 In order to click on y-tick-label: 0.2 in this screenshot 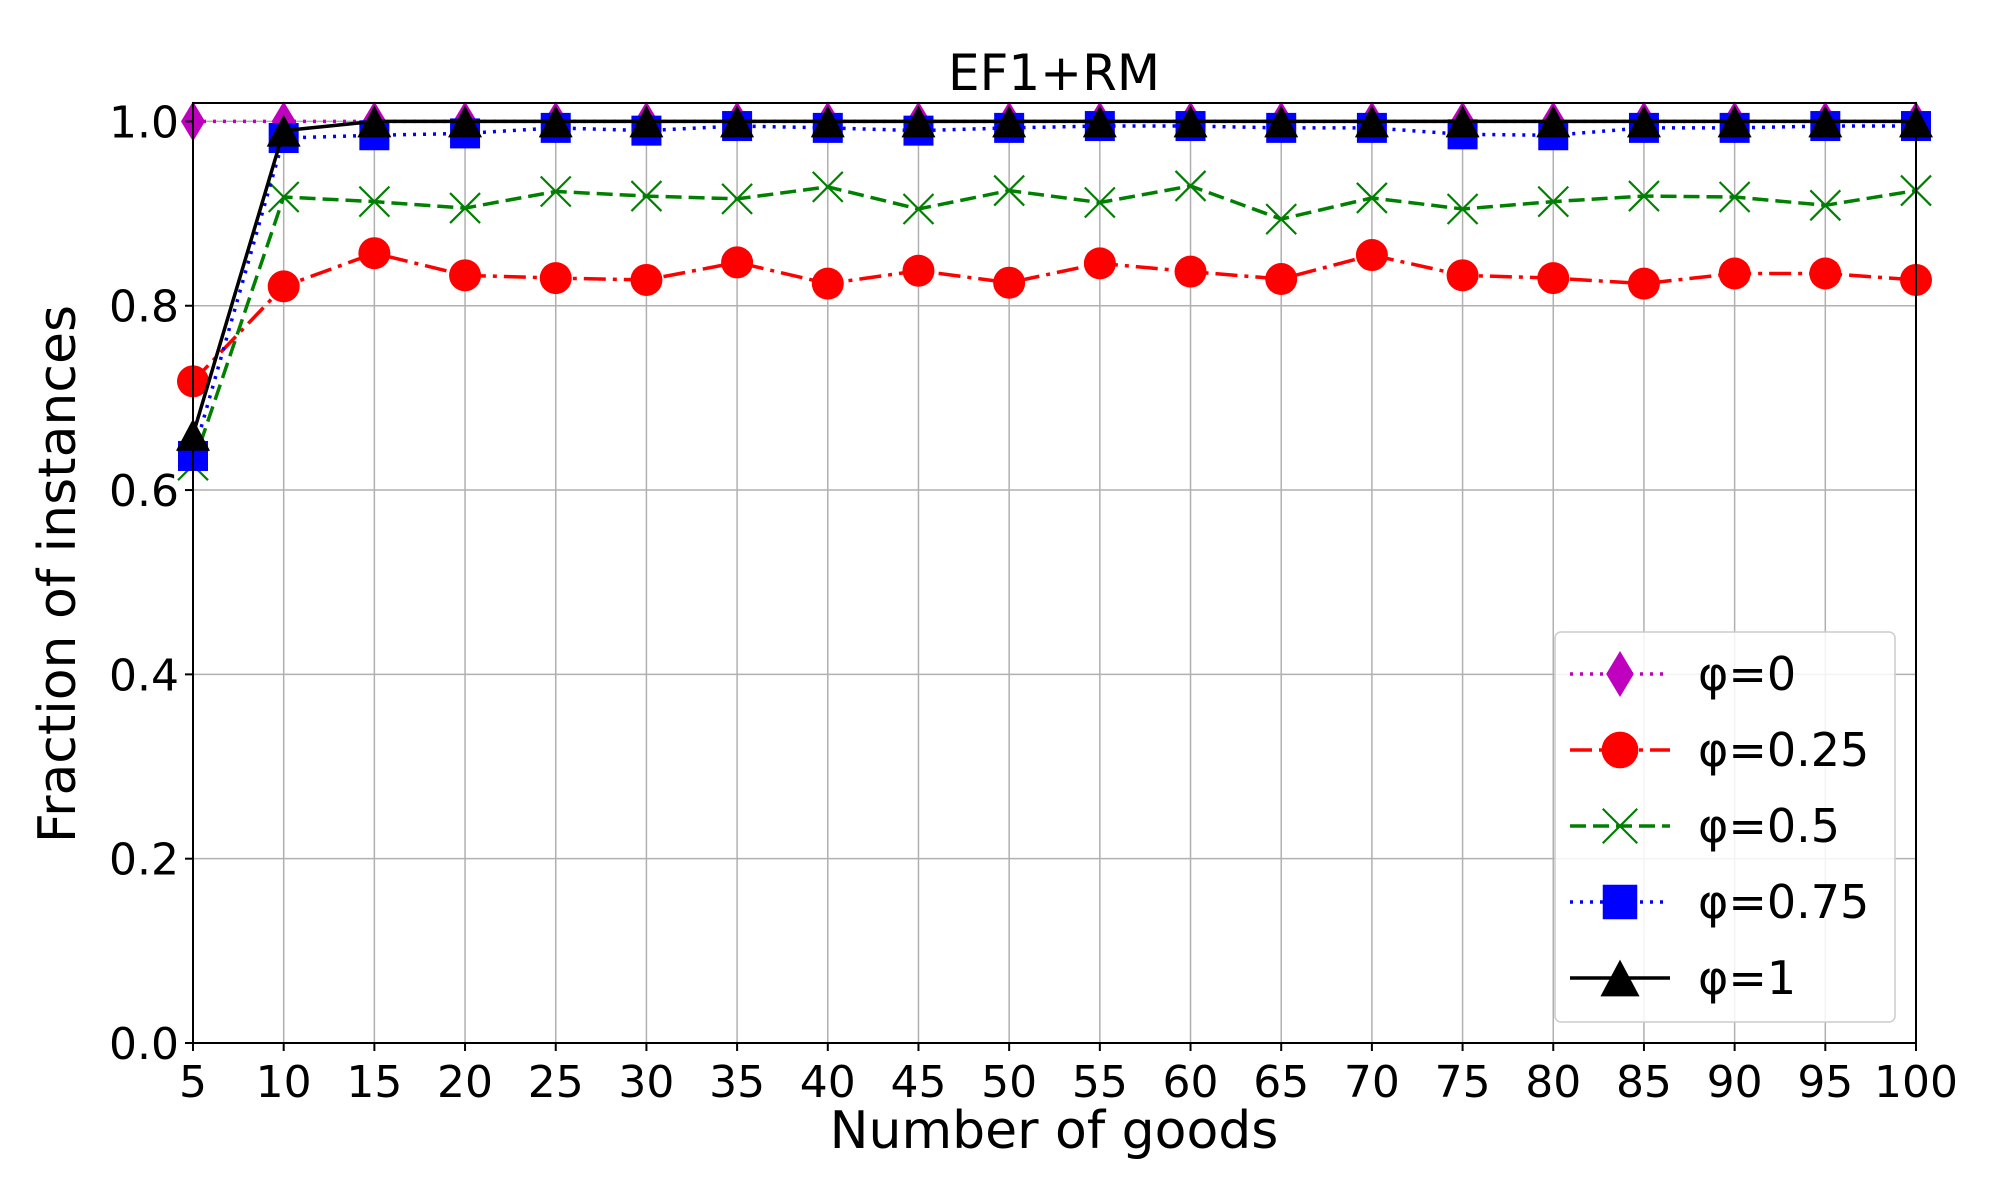, I will do `click(144, 860)`.